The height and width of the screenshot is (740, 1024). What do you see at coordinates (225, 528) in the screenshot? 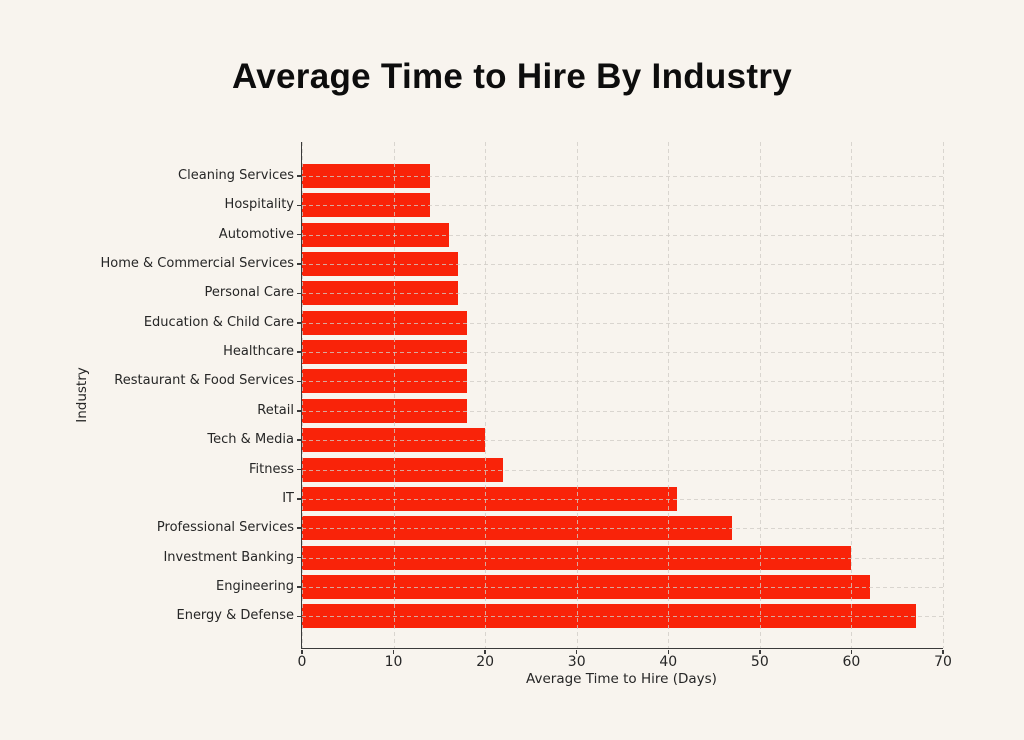
I see `y-category-label: Professional Services` at bounding box center [225, 528].